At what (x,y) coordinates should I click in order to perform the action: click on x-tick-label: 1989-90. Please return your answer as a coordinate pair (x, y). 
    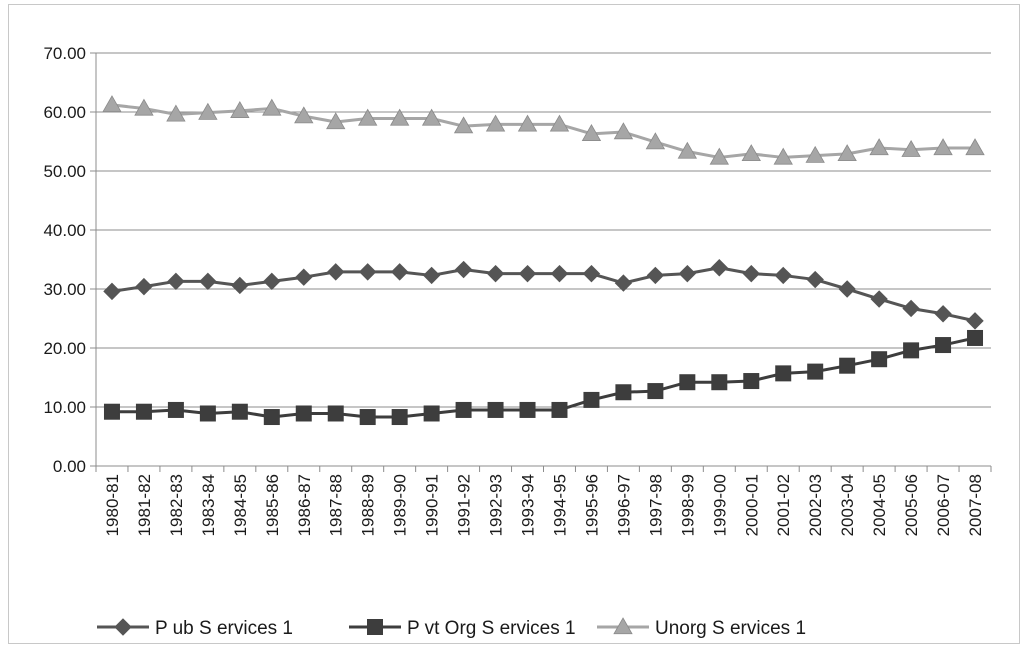
    Looking at the image, I should click on (400, 505).